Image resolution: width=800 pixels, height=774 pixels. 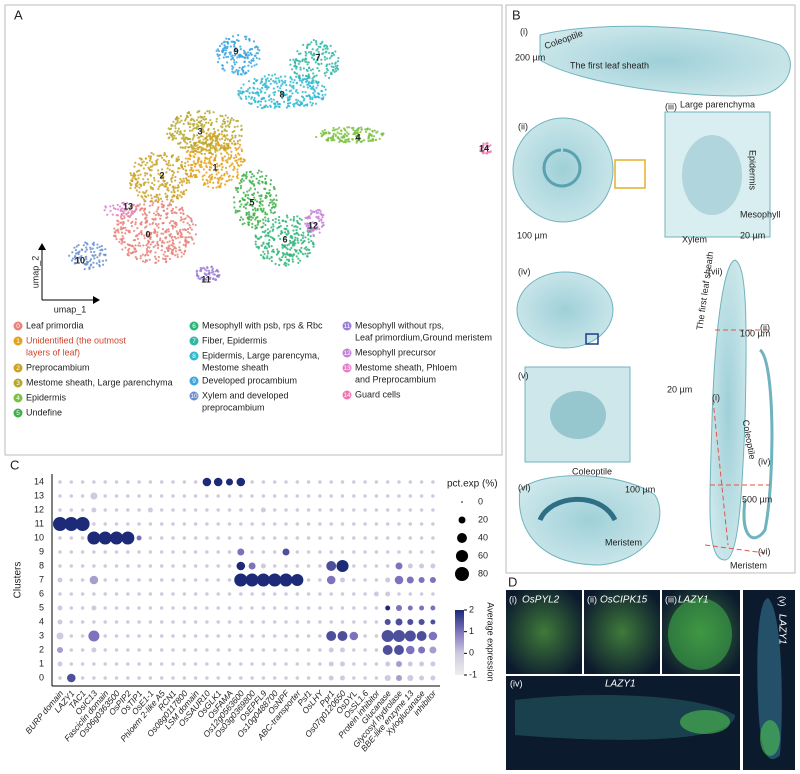 What do you see at coordinates (694, 239) in the screenshot?
I see `image-label: Xylem` at bounding box center [694, 239].